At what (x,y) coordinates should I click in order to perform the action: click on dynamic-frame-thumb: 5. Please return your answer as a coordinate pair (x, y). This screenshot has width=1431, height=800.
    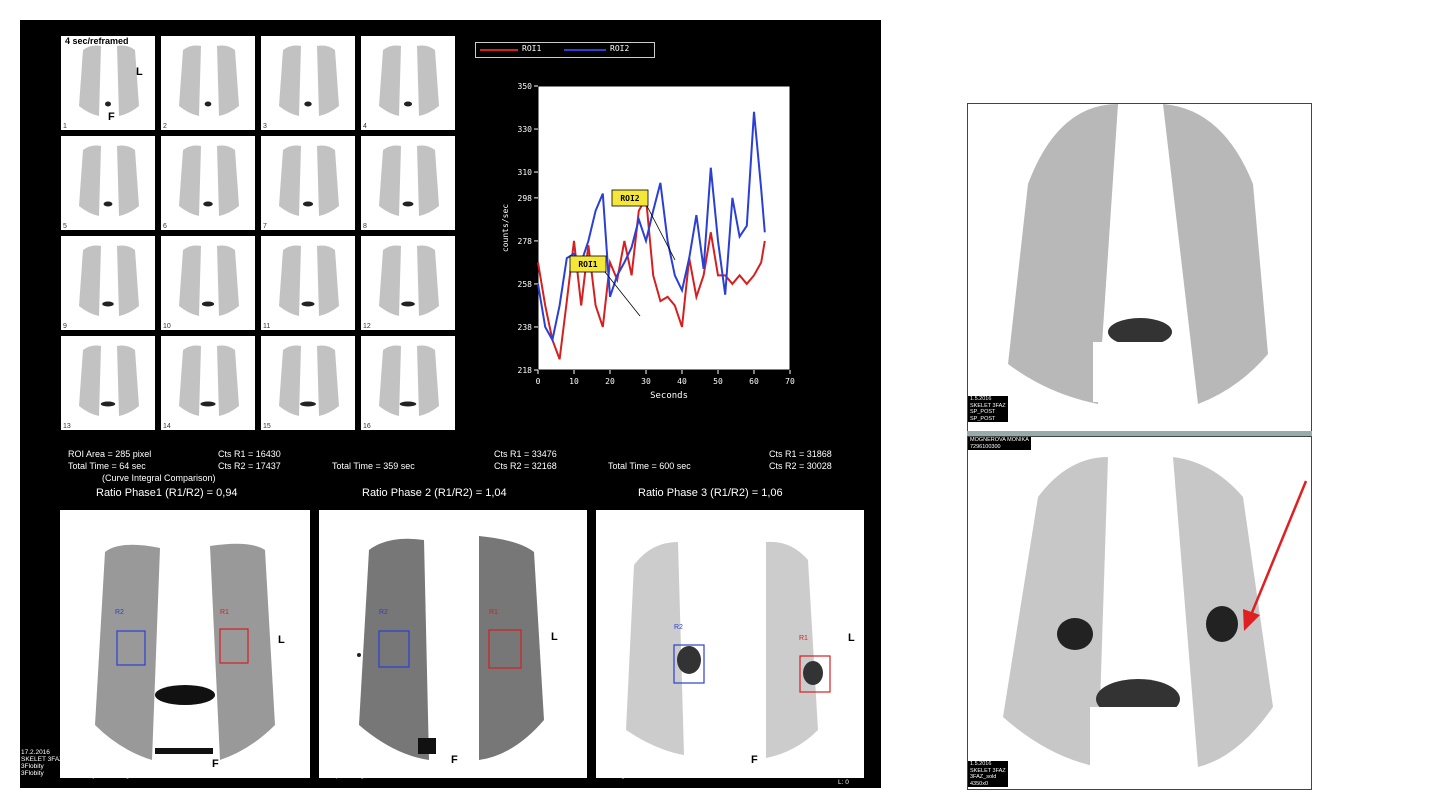
    Looking at the image, I should click on (108, 183).